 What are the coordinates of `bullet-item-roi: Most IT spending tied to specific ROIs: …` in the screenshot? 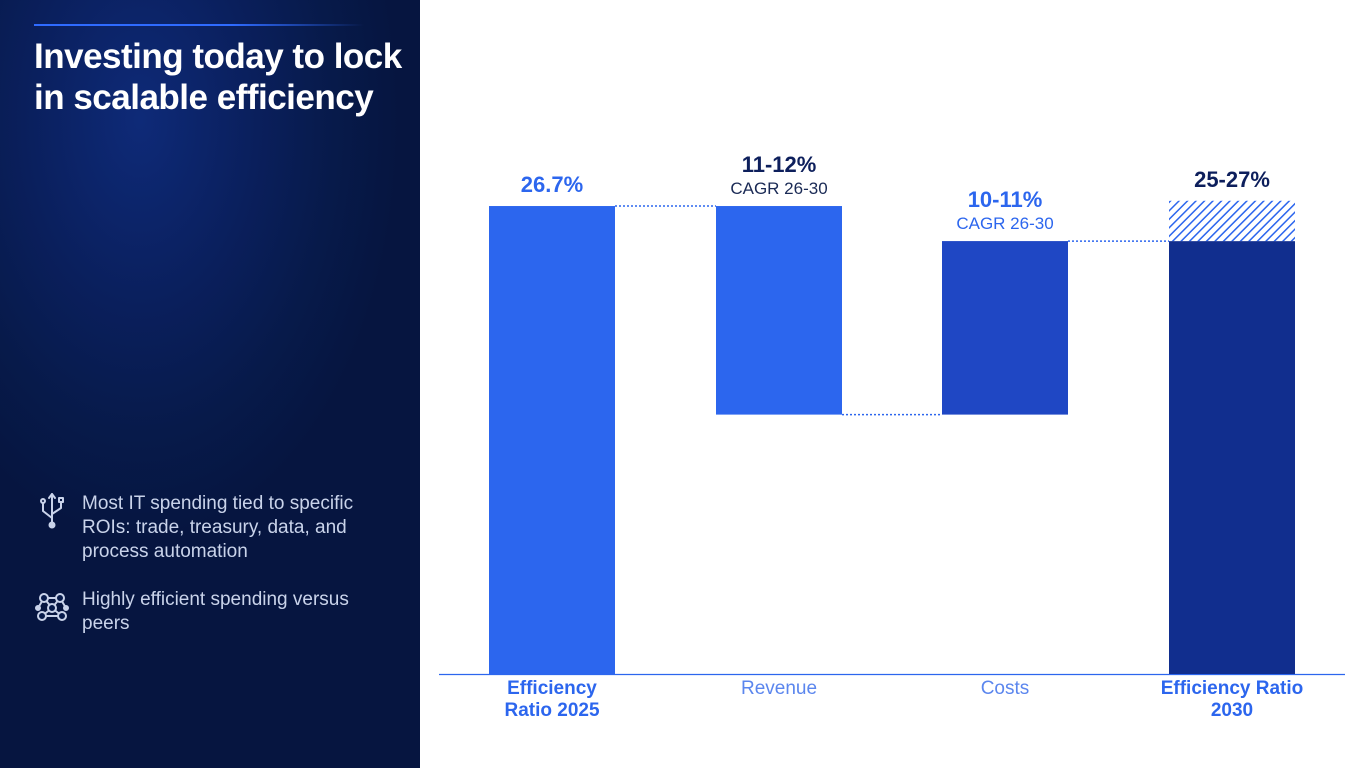 It's located at (209, 528).